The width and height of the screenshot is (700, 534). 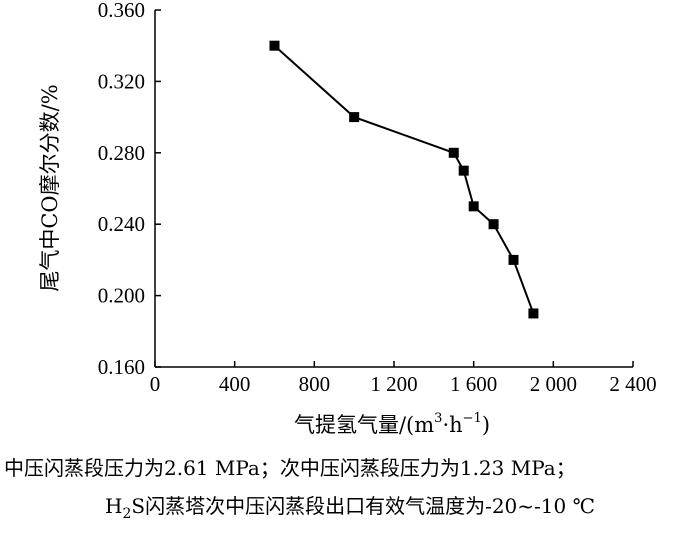 What do you see at coordinates (129, 189) in the screenshot?
I see `y-ticks: 0.160 0.200 0.240 0.280 0.320 0.360` at bounding box center [129, 189].